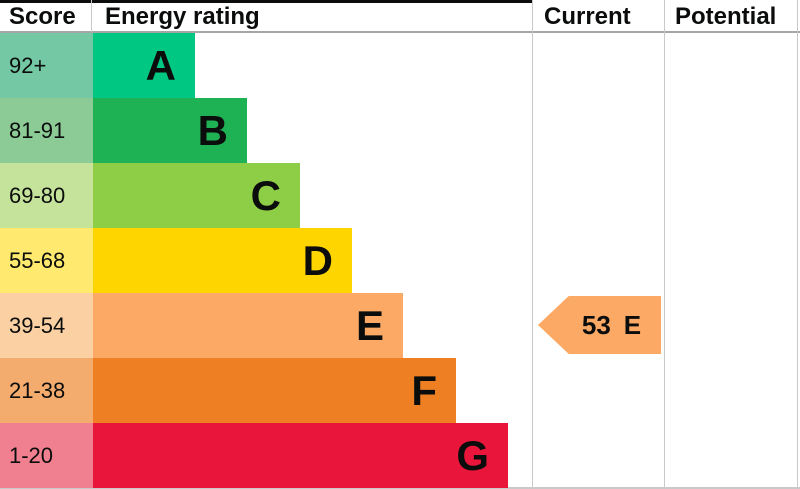 Image resolution: width=800 pixels, height=489 pixels. Describe the element at coordinates (632, 324) in the screenshot. I see `current-rating-band: E` at that location.